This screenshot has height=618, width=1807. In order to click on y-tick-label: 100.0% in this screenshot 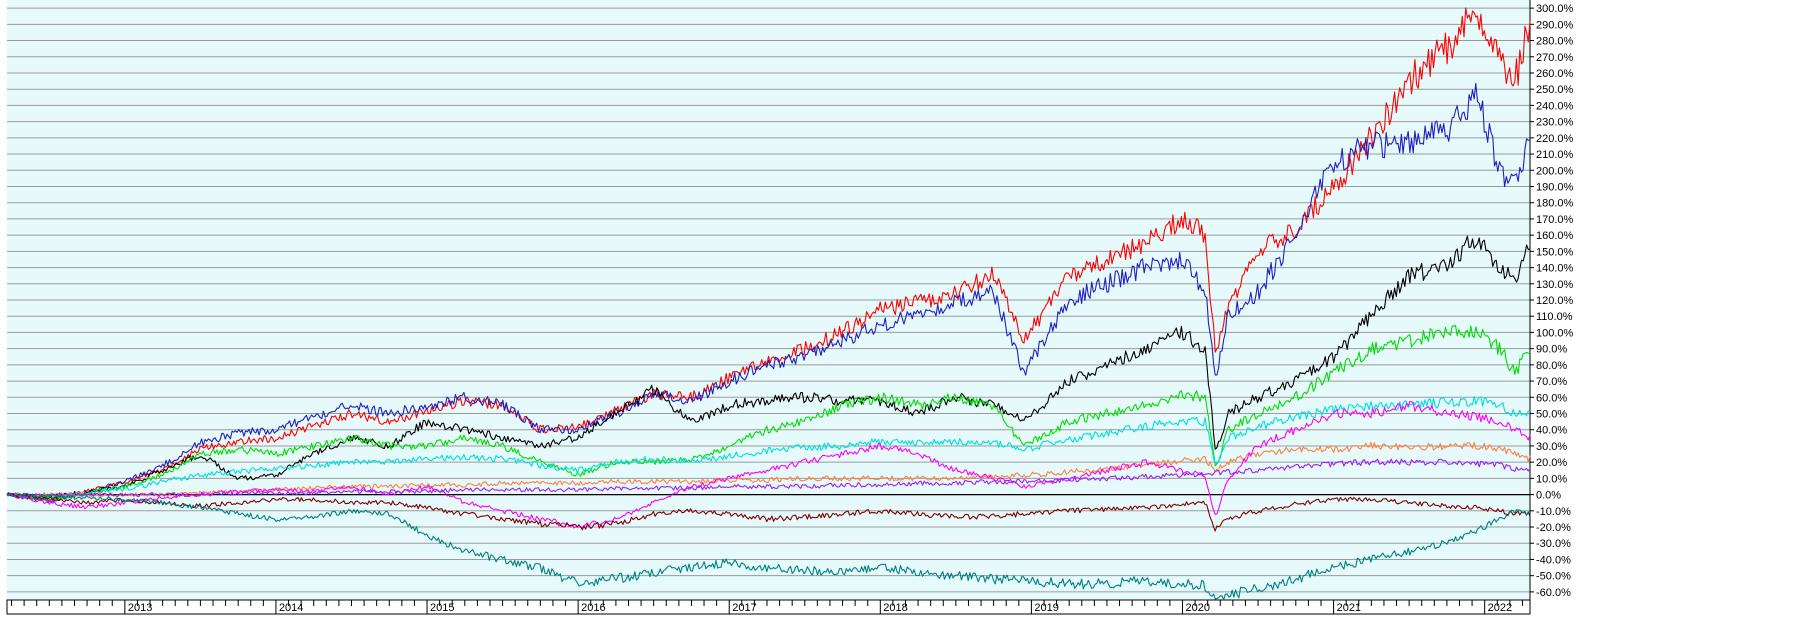, I will do `click(1555, 333)`.